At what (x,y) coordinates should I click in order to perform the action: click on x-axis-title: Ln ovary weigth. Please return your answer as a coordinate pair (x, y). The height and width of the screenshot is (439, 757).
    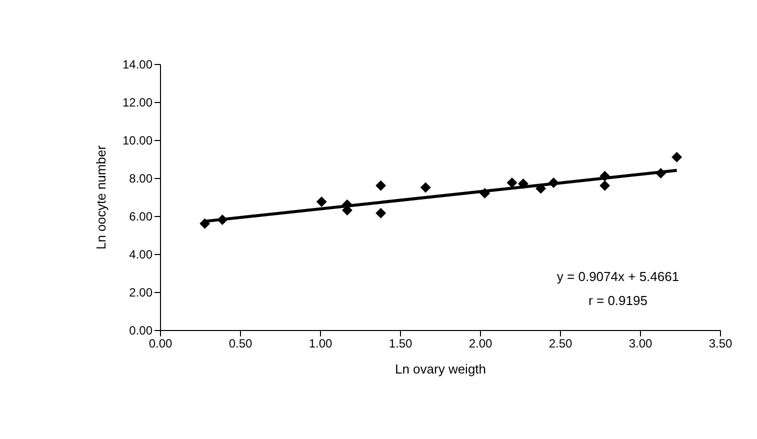
    Looking at the image, I should click on (440, 369).